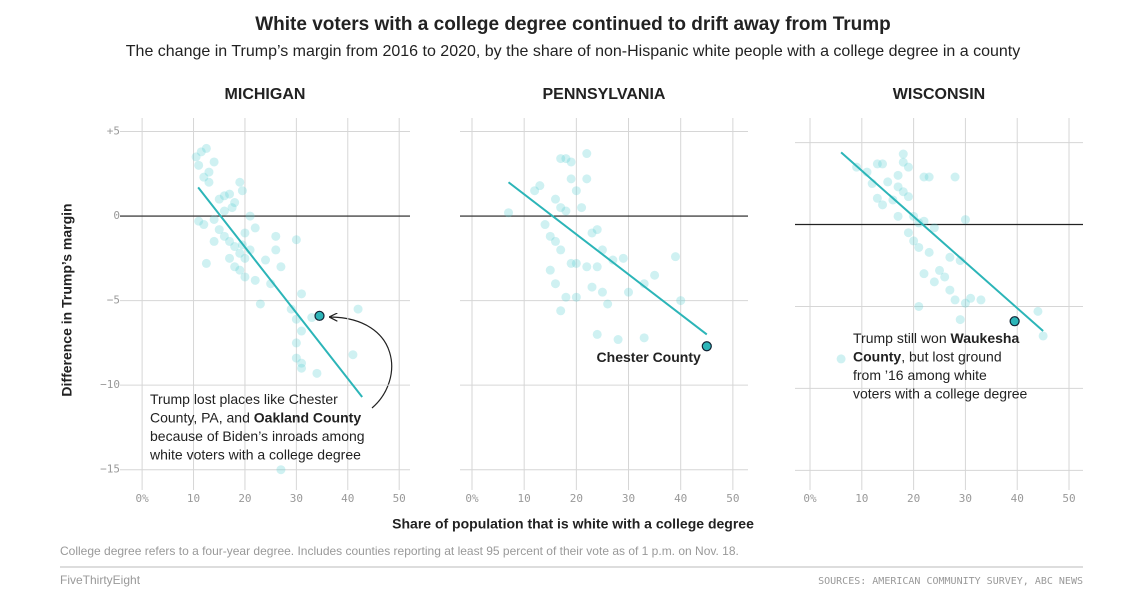 The width and height of the screenshot is (1146, 612). I want to click on annotation: from ’16 among white, so click(920, 375).